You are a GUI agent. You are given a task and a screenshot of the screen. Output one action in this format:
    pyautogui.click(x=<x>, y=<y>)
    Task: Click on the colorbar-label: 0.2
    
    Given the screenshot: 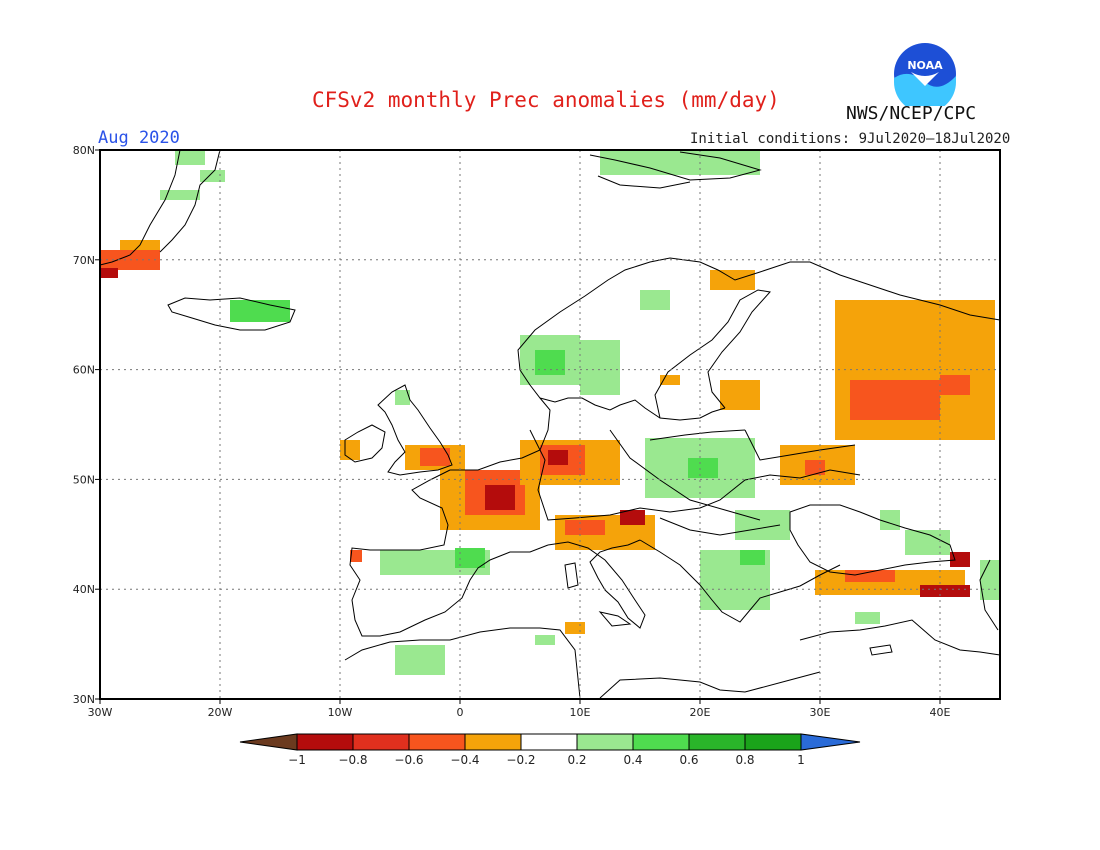 What is the action you would take?
    pyautogui.click(x=576, y=760)
    